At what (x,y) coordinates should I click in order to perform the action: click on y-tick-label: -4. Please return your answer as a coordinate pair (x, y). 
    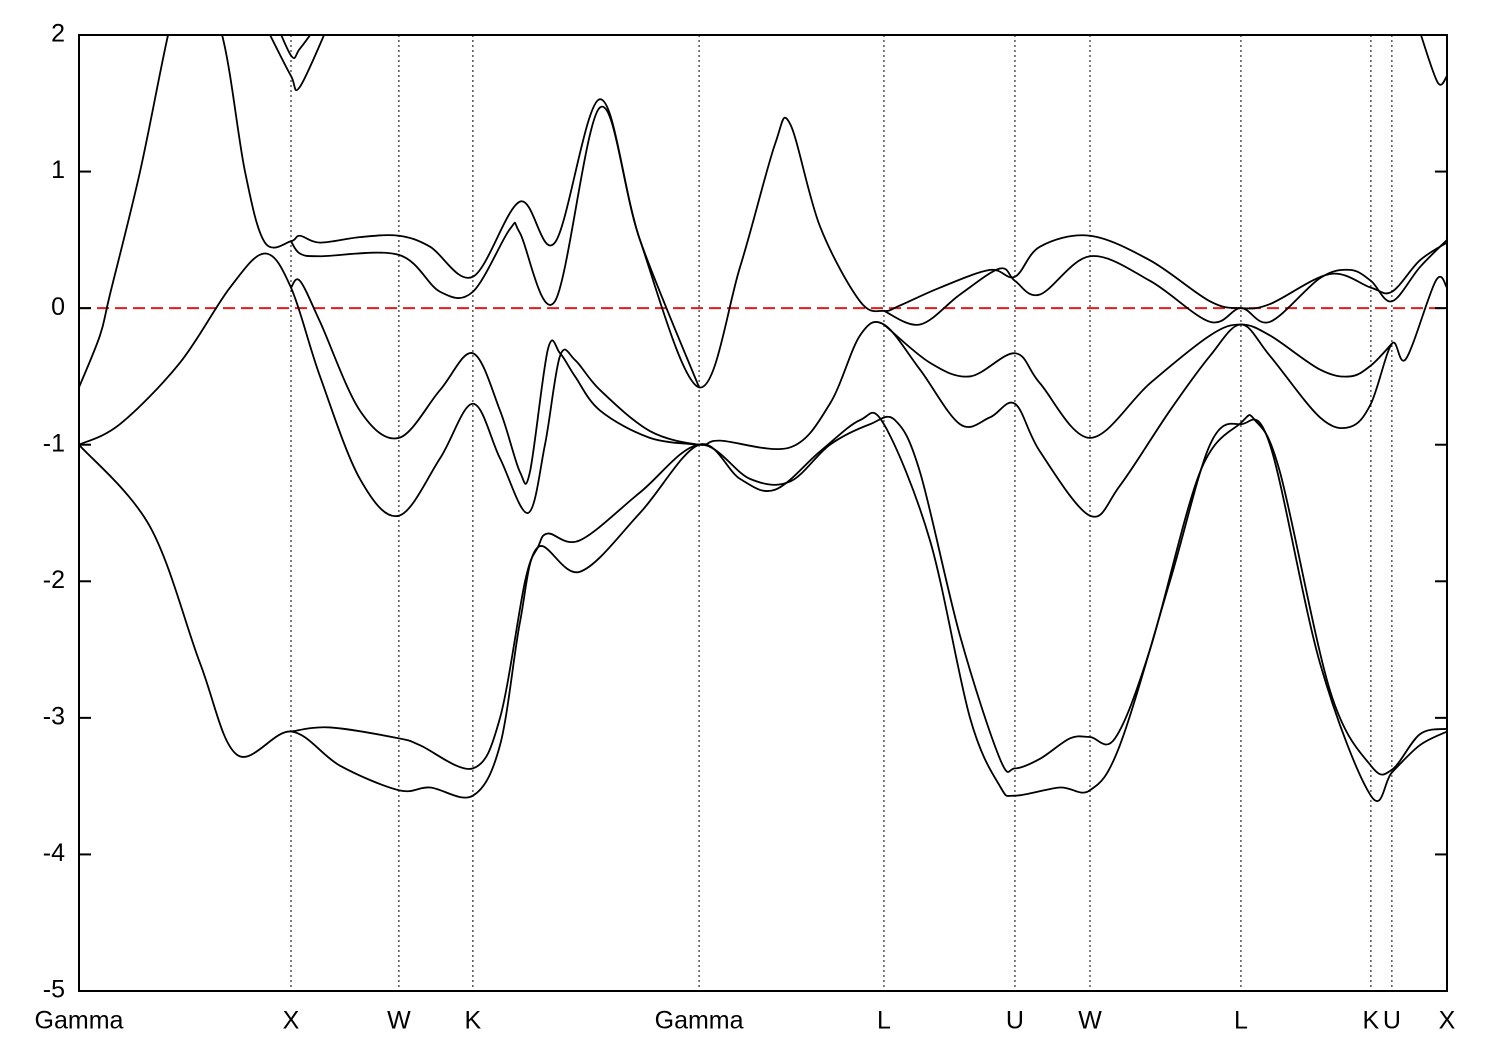
    Looking at the image, I should click on (54, 853).